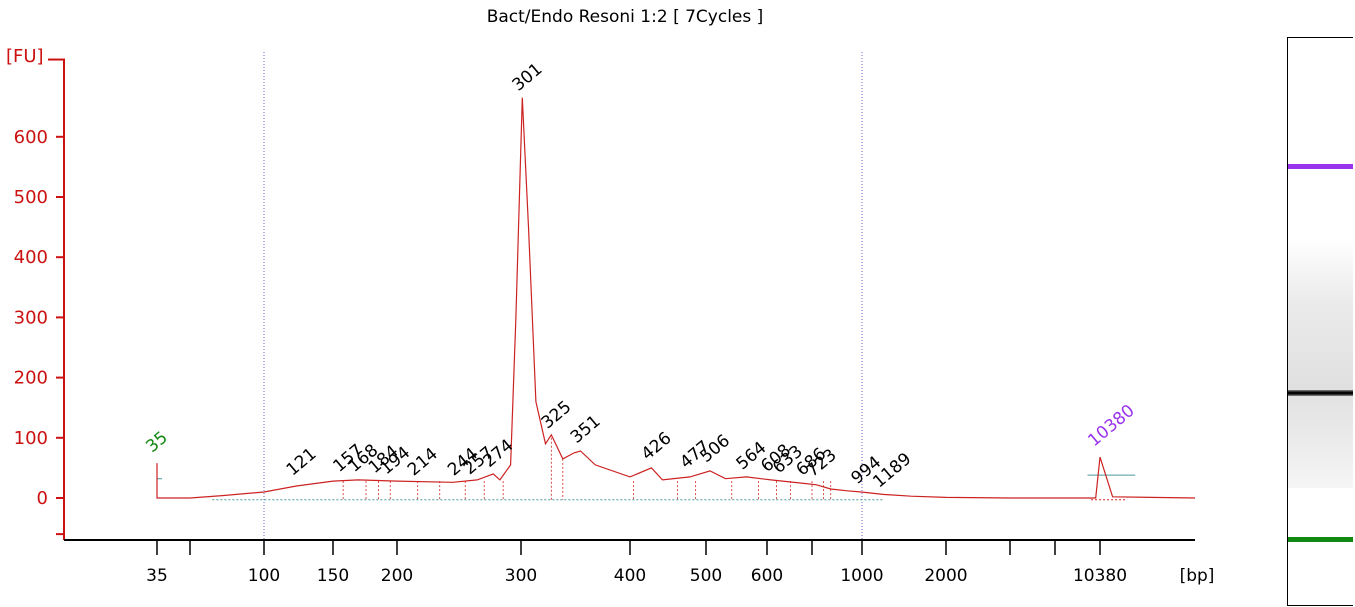 The image size is (1355, 607). What do you see at coordinates (861, 576) in the screenshot?
I see `x-tick-label: 1000` at bounding box center [861, 576].